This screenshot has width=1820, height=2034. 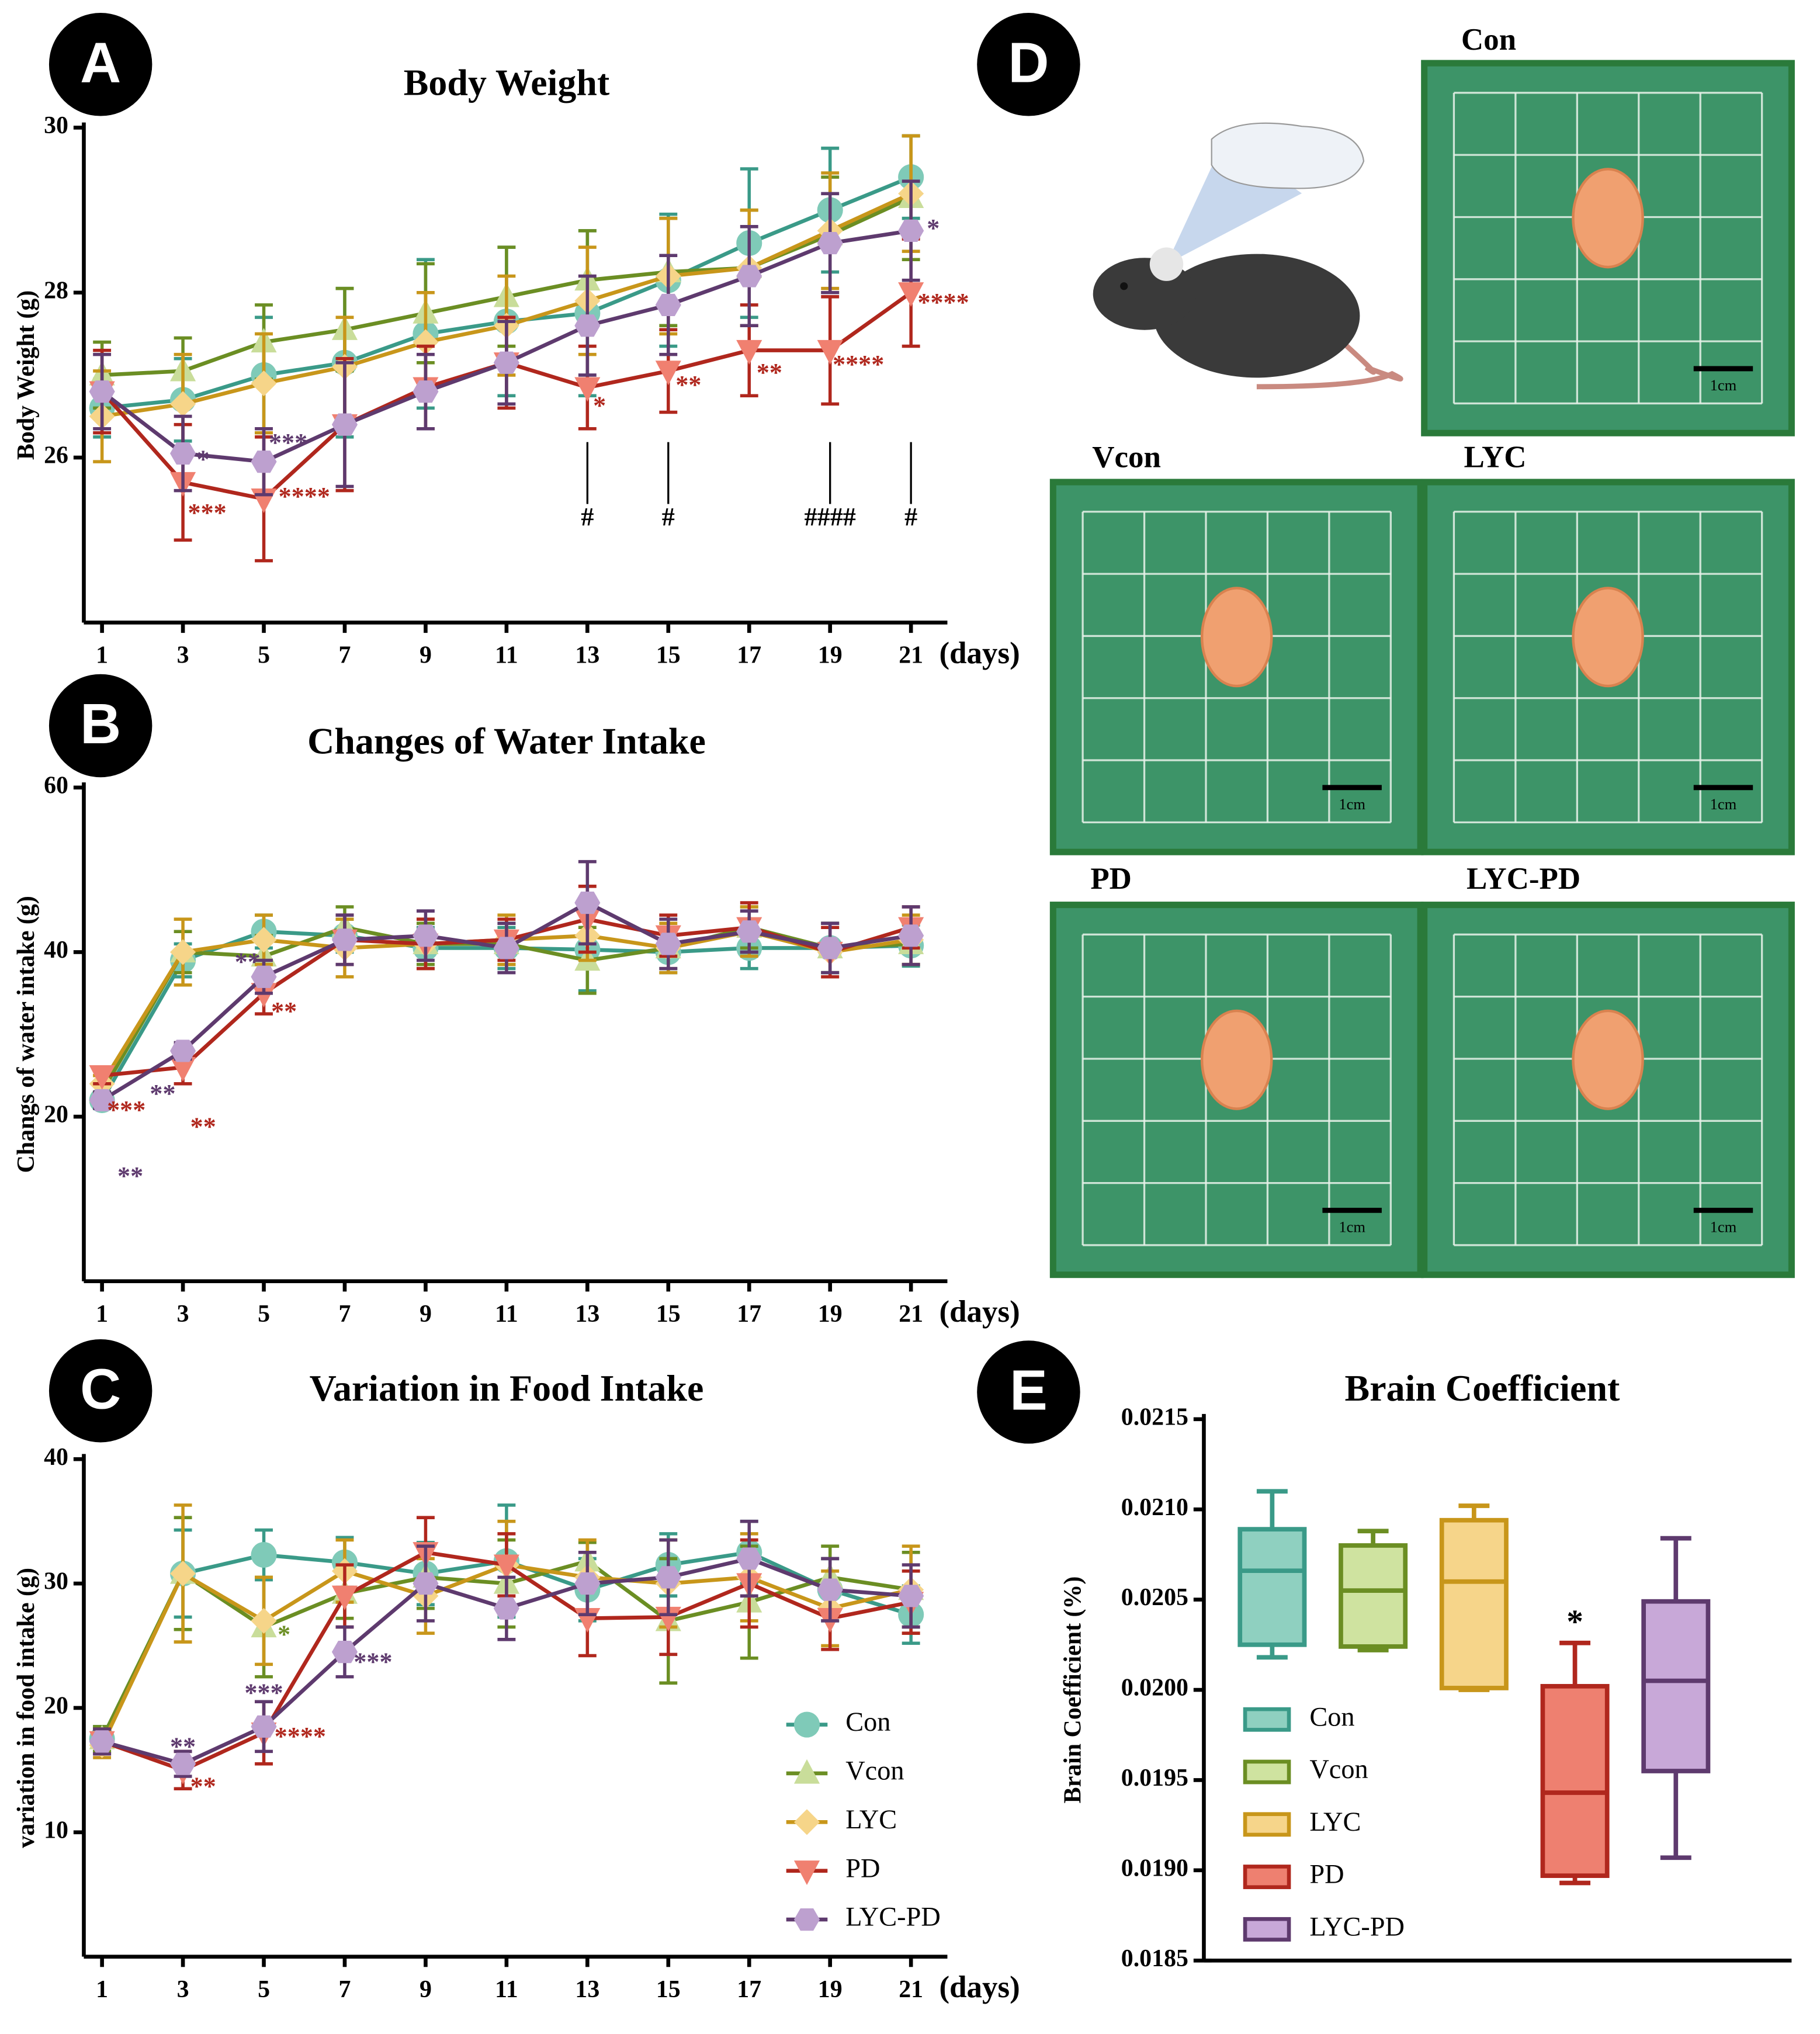 I want to click on x-tick-label: 3, so click(x=183, y=655).